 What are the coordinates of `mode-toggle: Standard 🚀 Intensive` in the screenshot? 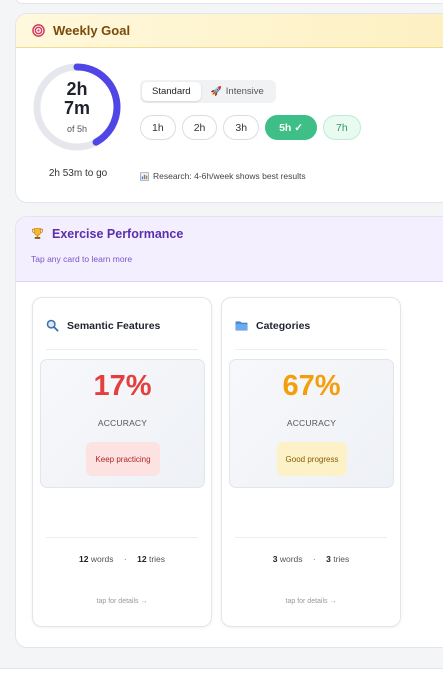 It's located at (208, 91).